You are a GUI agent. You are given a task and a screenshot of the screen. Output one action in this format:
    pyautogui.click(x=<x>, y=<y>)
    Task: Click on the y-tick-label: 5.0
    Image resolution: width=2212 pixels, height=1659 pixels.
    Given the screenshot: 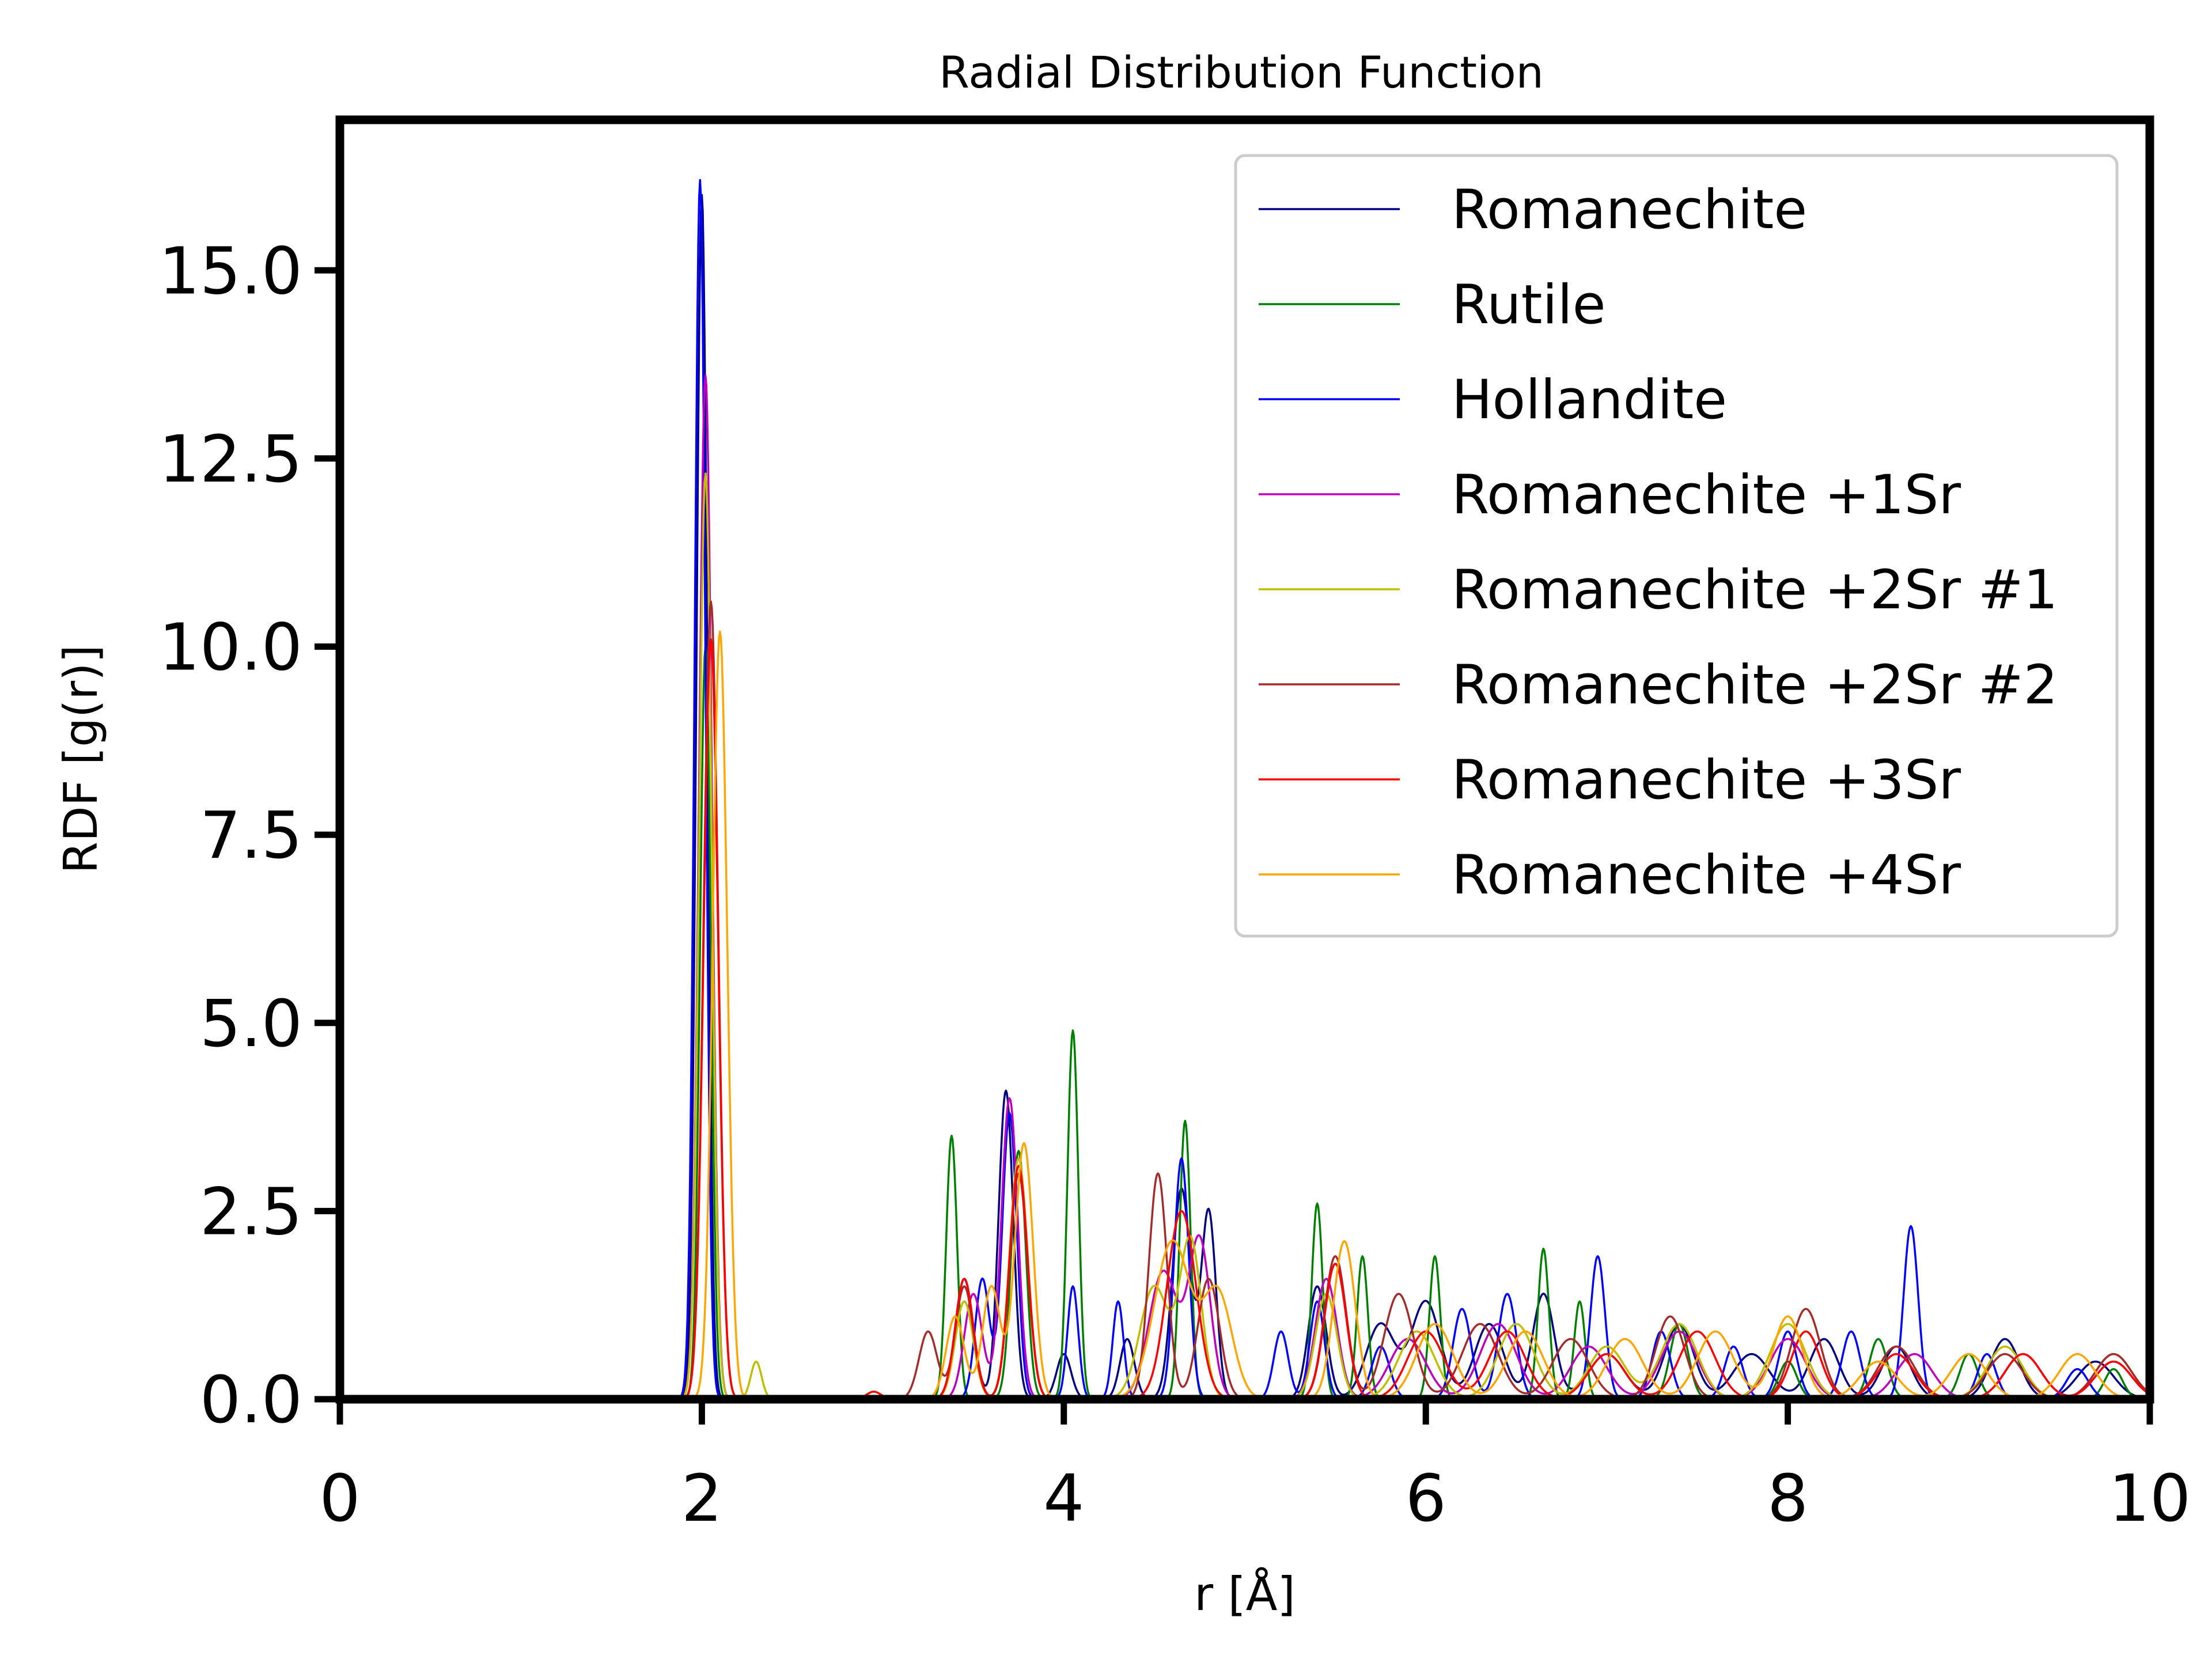 What is the action you would take?
    pyautogui.click(x=251, y=1024)
    